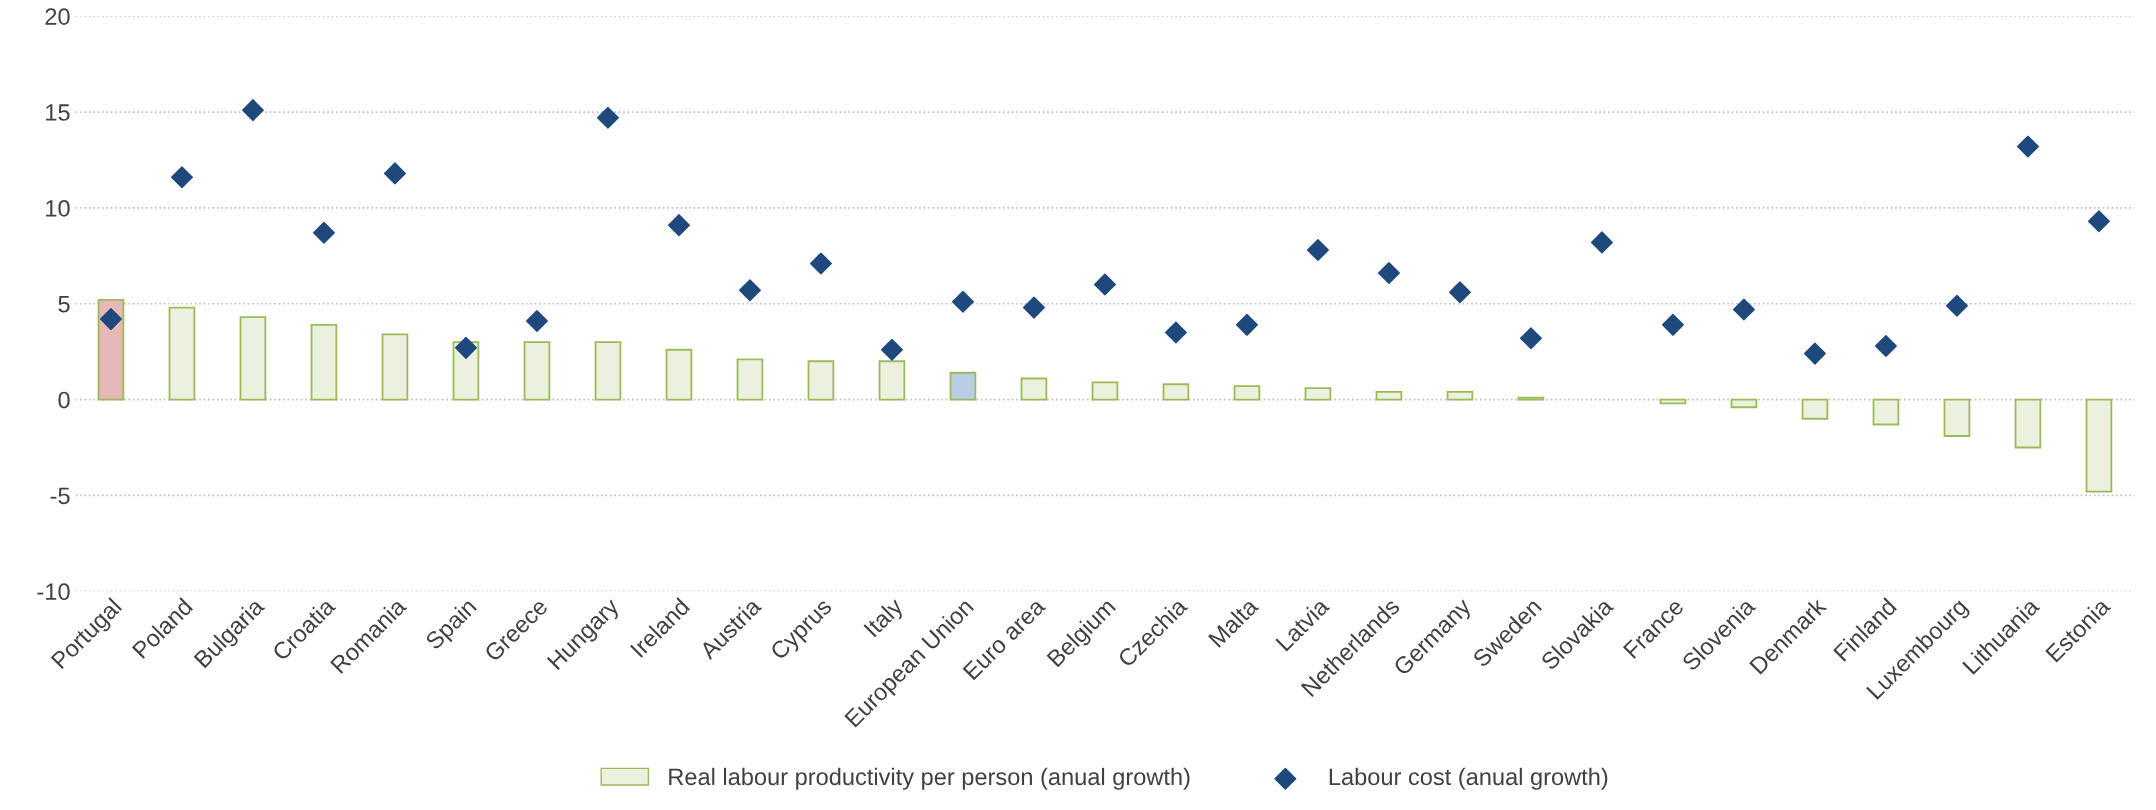  I want to click on x-tick-label: Italy, so click(885, 618).